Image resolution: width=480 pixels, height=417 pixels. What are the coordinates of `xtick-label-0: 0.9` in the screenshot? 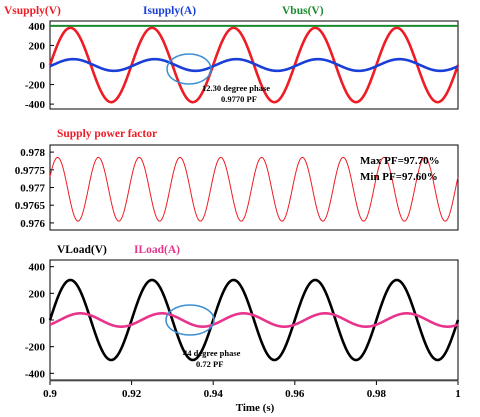 It's located at (50, 394).